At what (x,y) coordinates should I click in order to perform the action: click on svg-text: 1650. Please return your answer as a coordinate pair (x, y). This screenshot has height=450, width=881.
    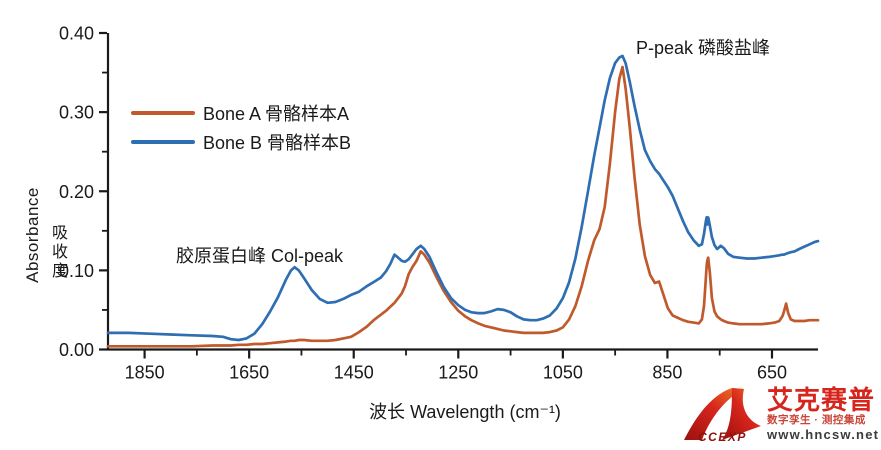
    Looking at the image, I should click on (249, 373).